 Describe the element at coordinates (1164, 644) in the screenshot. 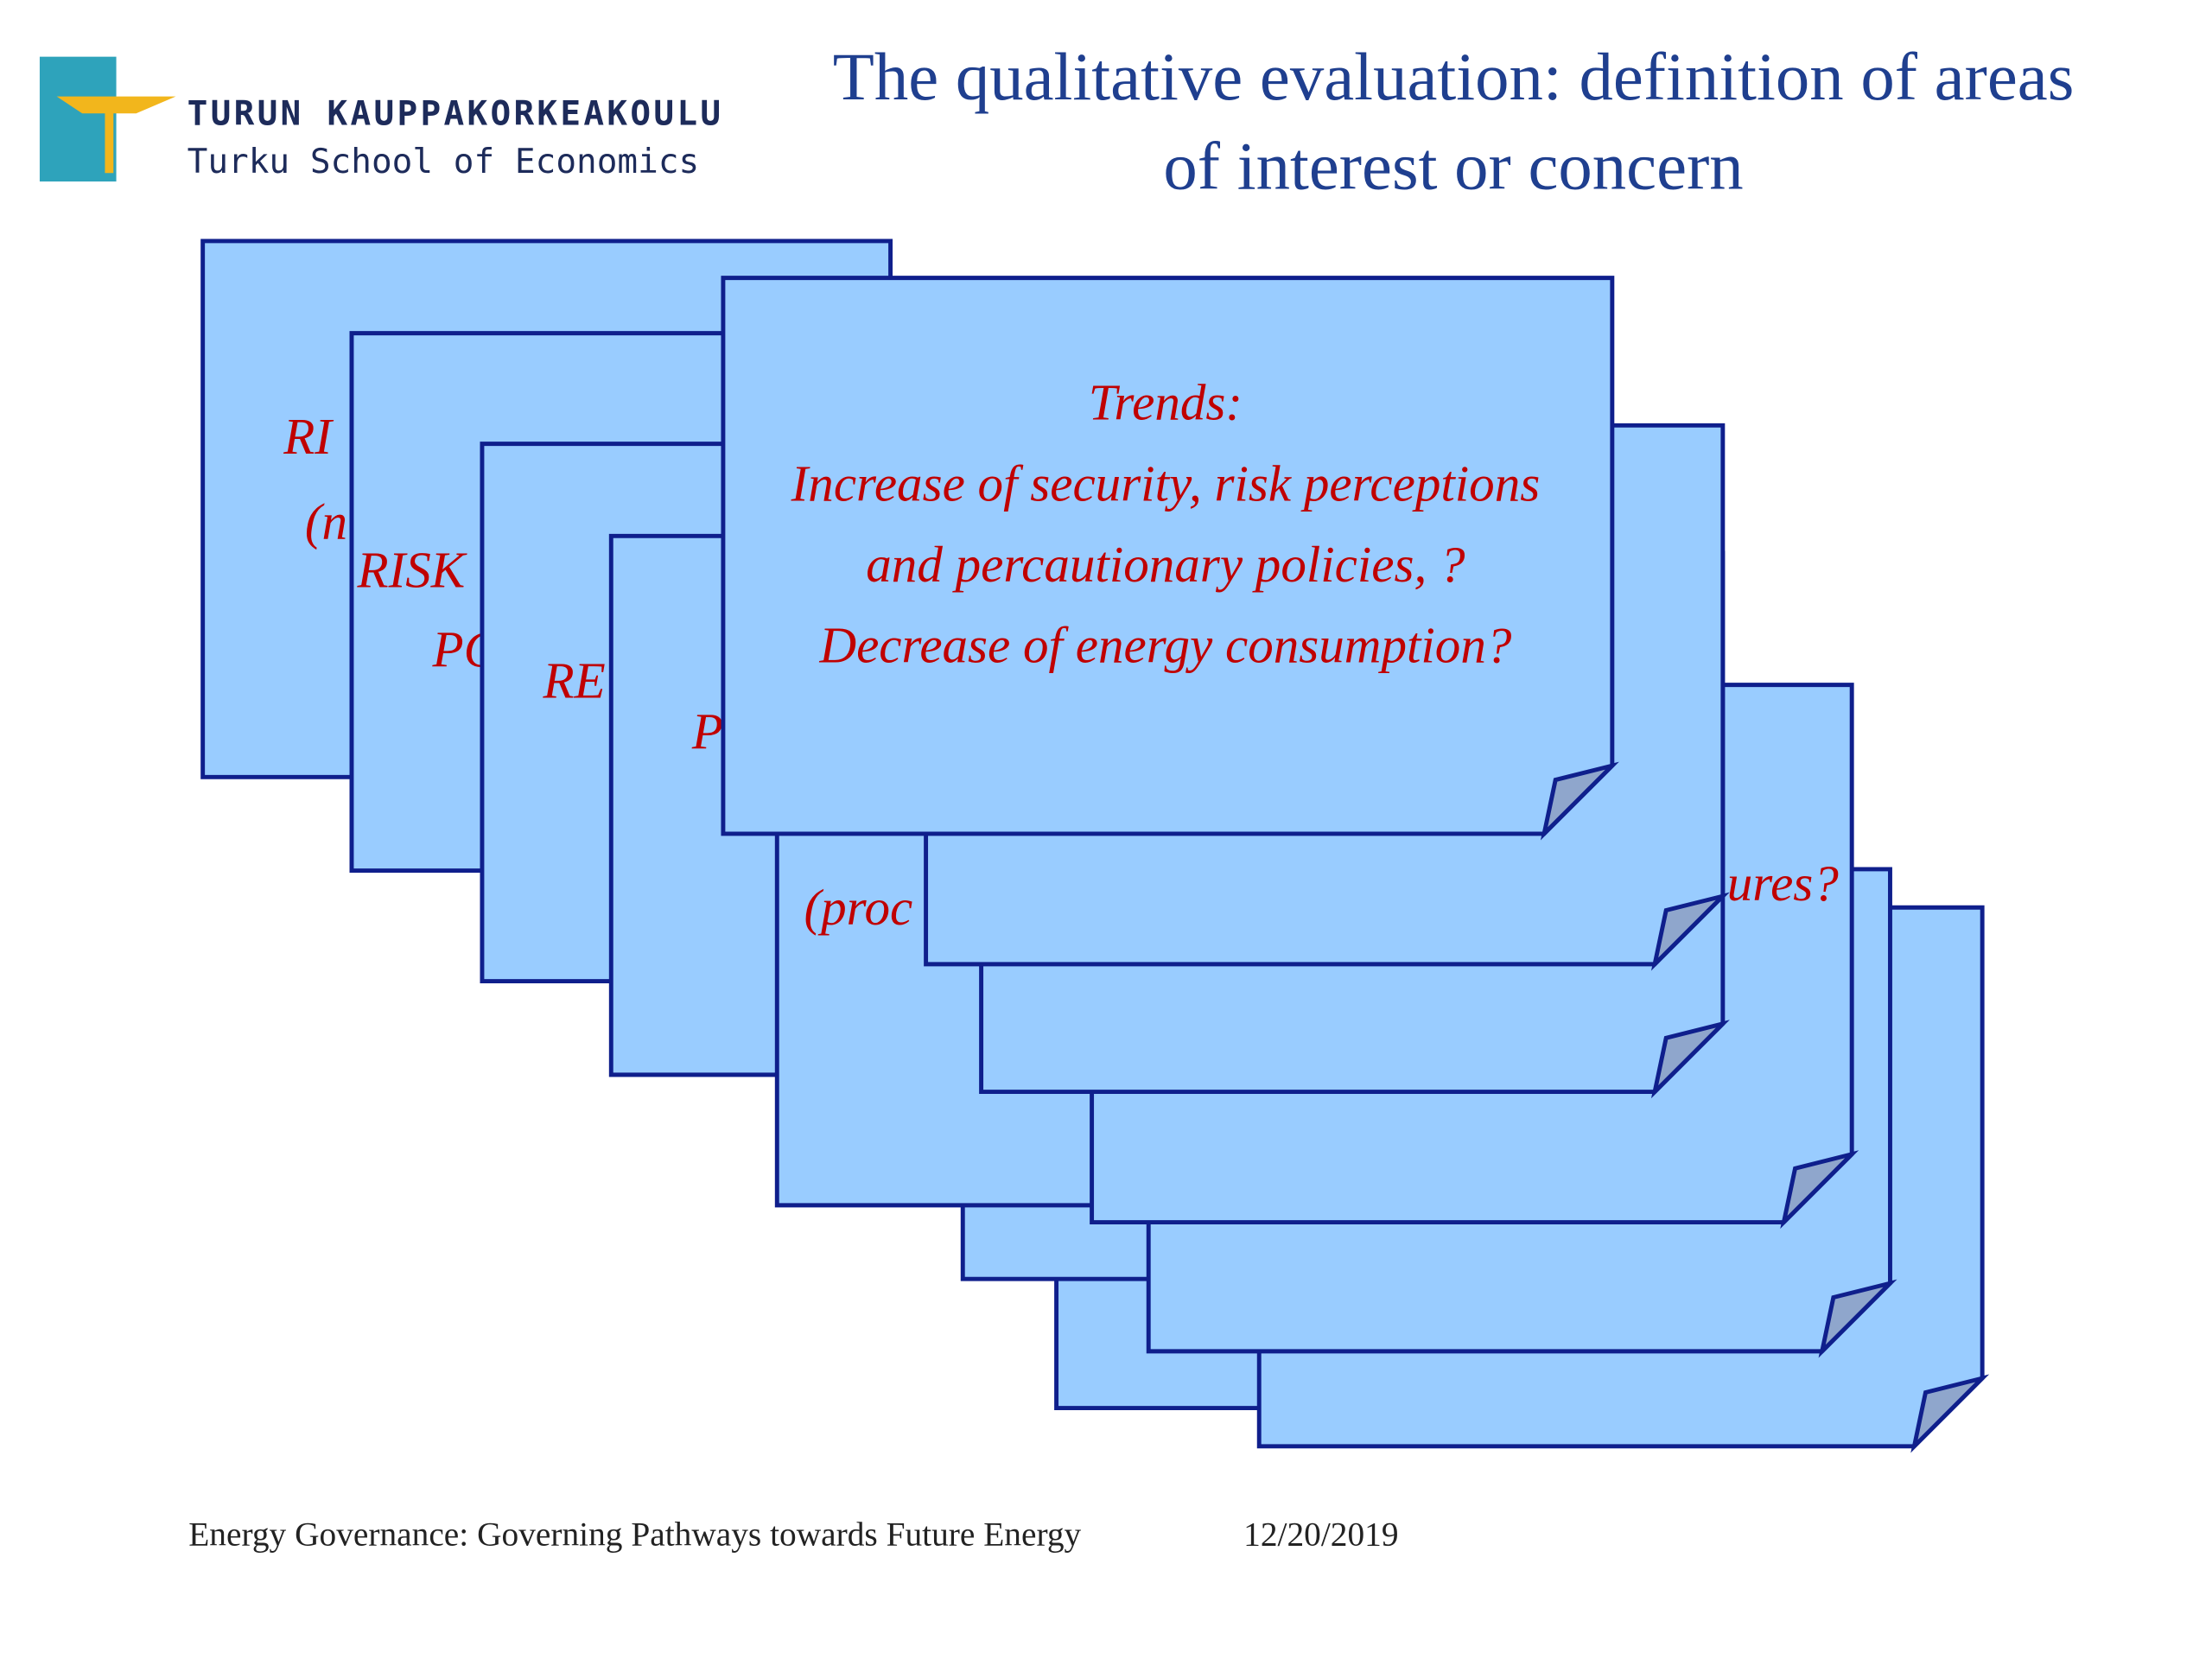

I see `trends-line: Decrease of energy consumption?` at that location.